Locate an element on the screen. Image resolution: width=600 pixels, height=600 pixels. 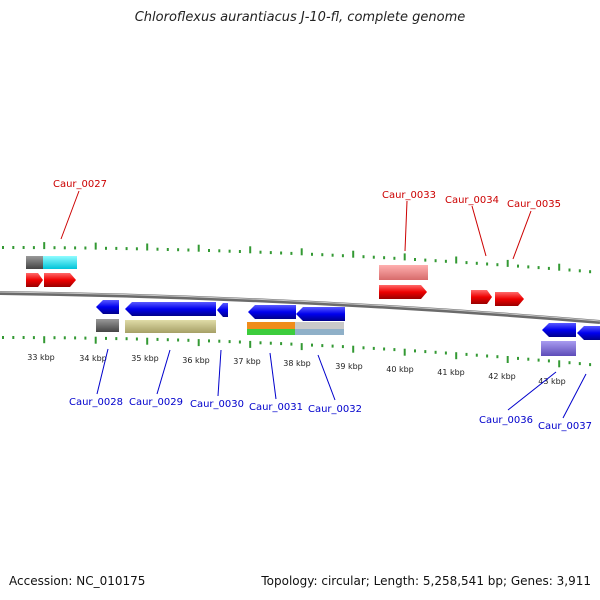
gene-label-caur-0032: Caur_0032 is located at coordinates (335, 409).